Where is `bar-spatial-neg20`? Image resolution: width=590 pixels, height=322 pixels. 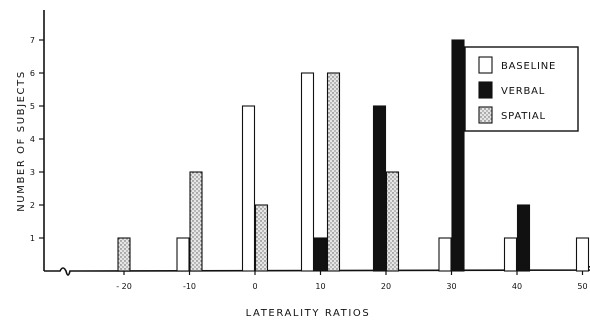 bar-spatial-neg20 is located at coordinates (124, 254).